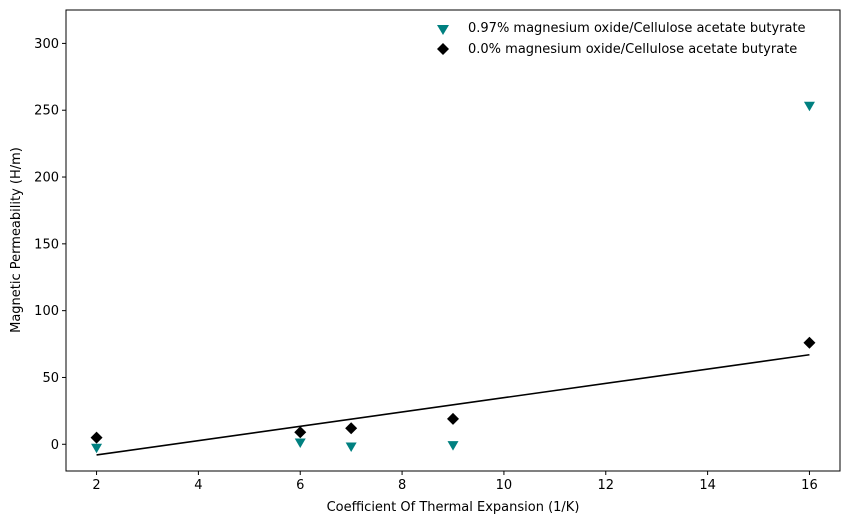 The width and height of the screenshot is (850, 525). Describe the element at coordinates (46, 44) in the screenshot. I see `y-tick-label: 300` at that location.